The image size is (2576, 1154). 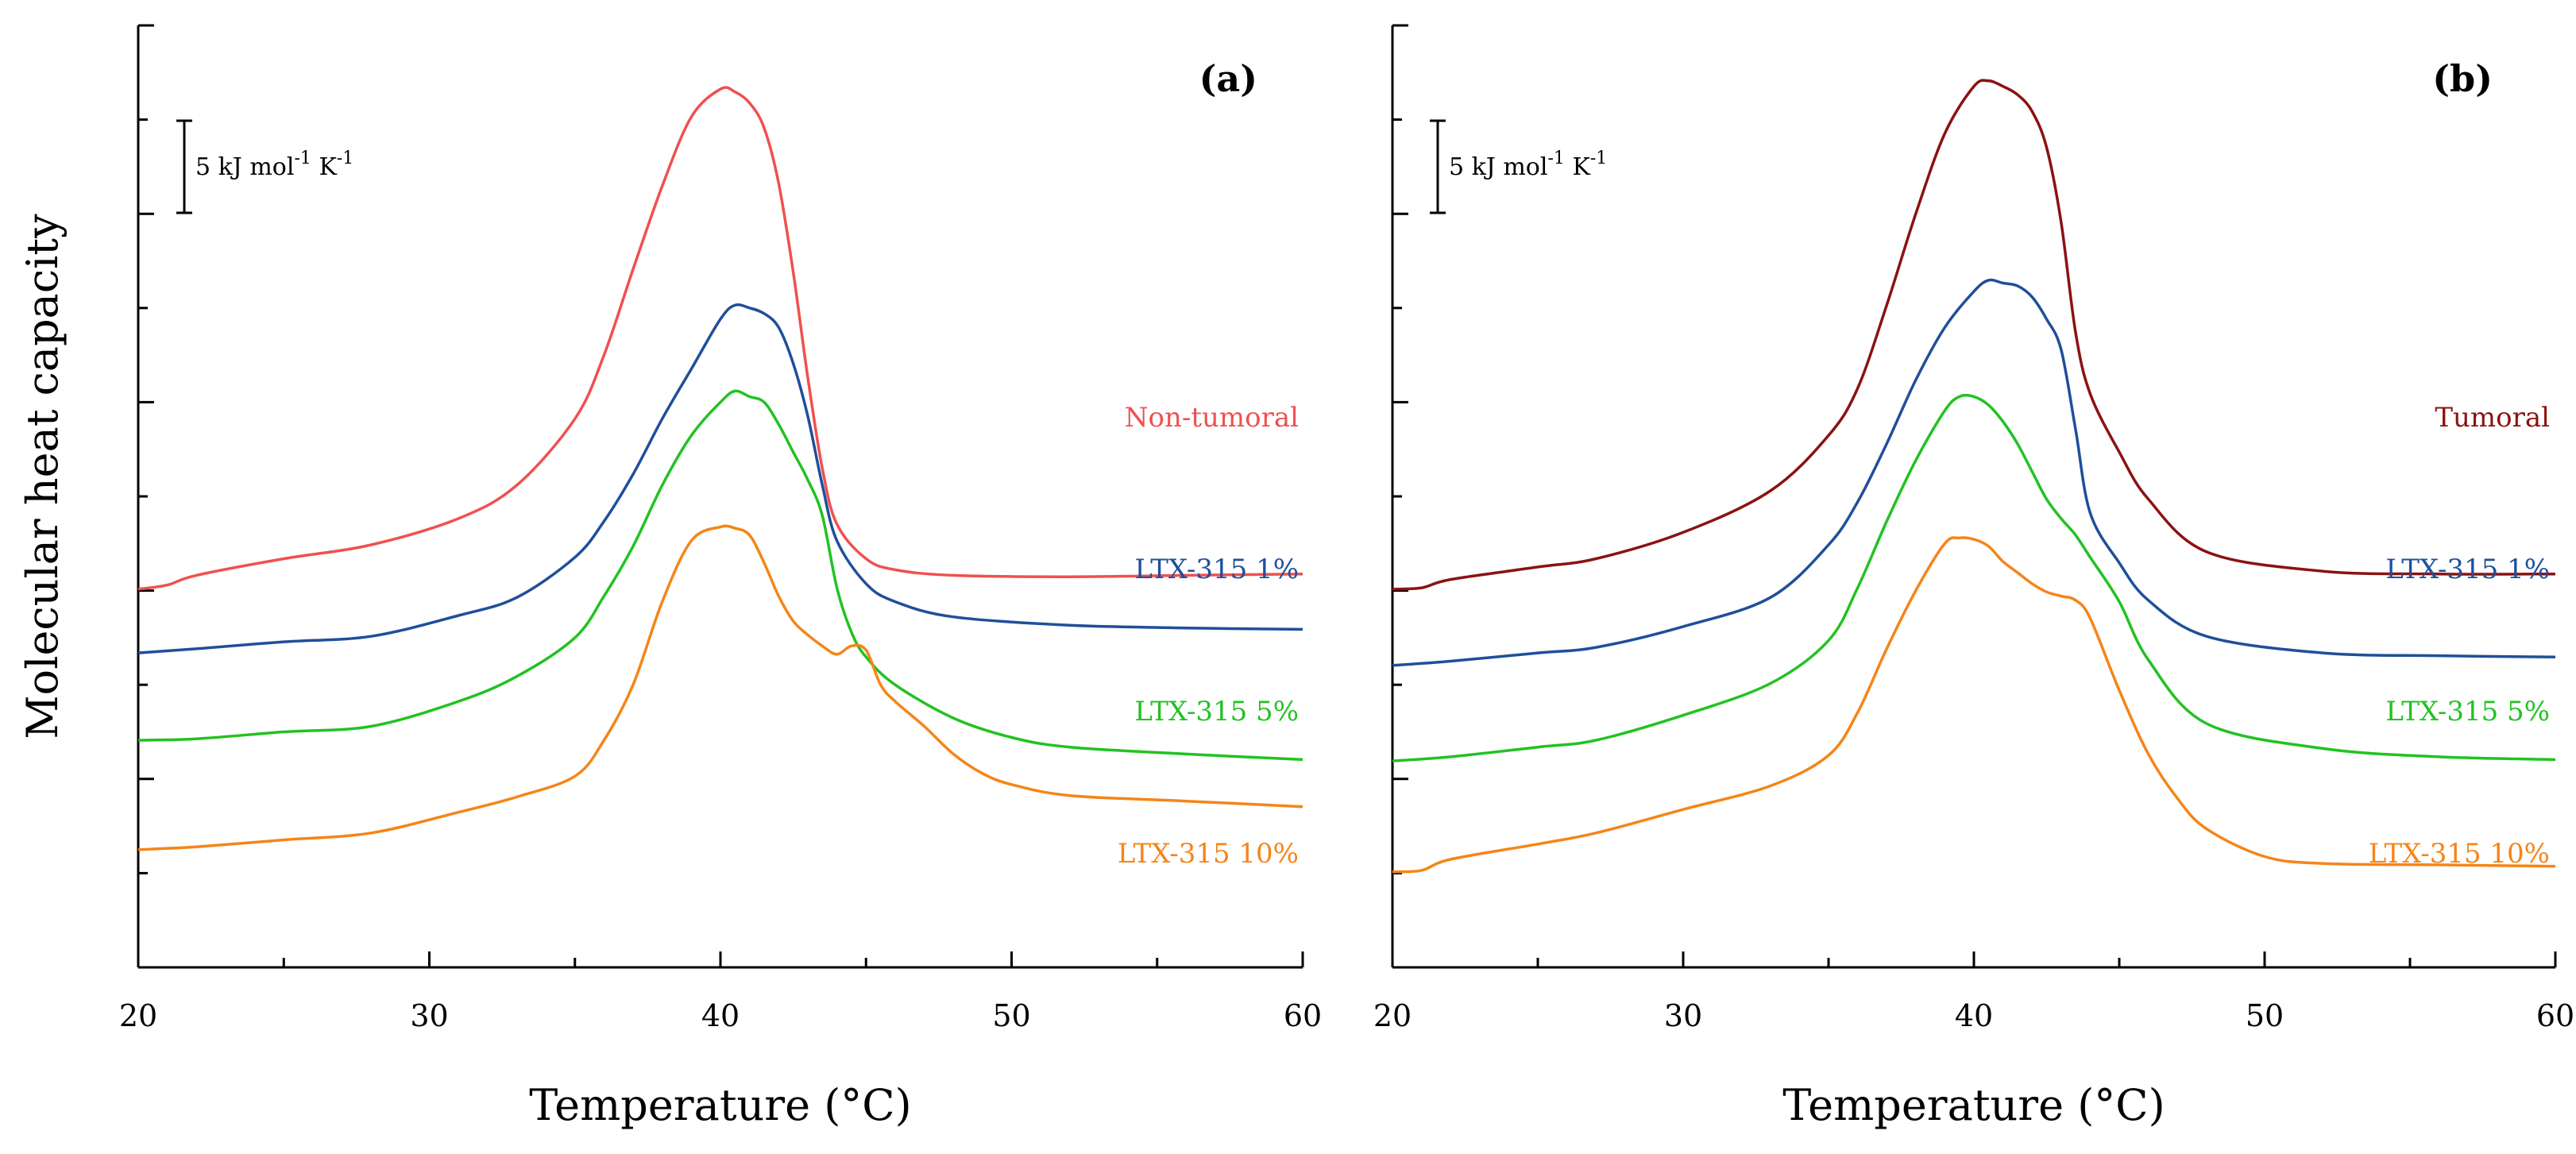 I want to click on panel-label: (b), so click(x=2462, y=79).